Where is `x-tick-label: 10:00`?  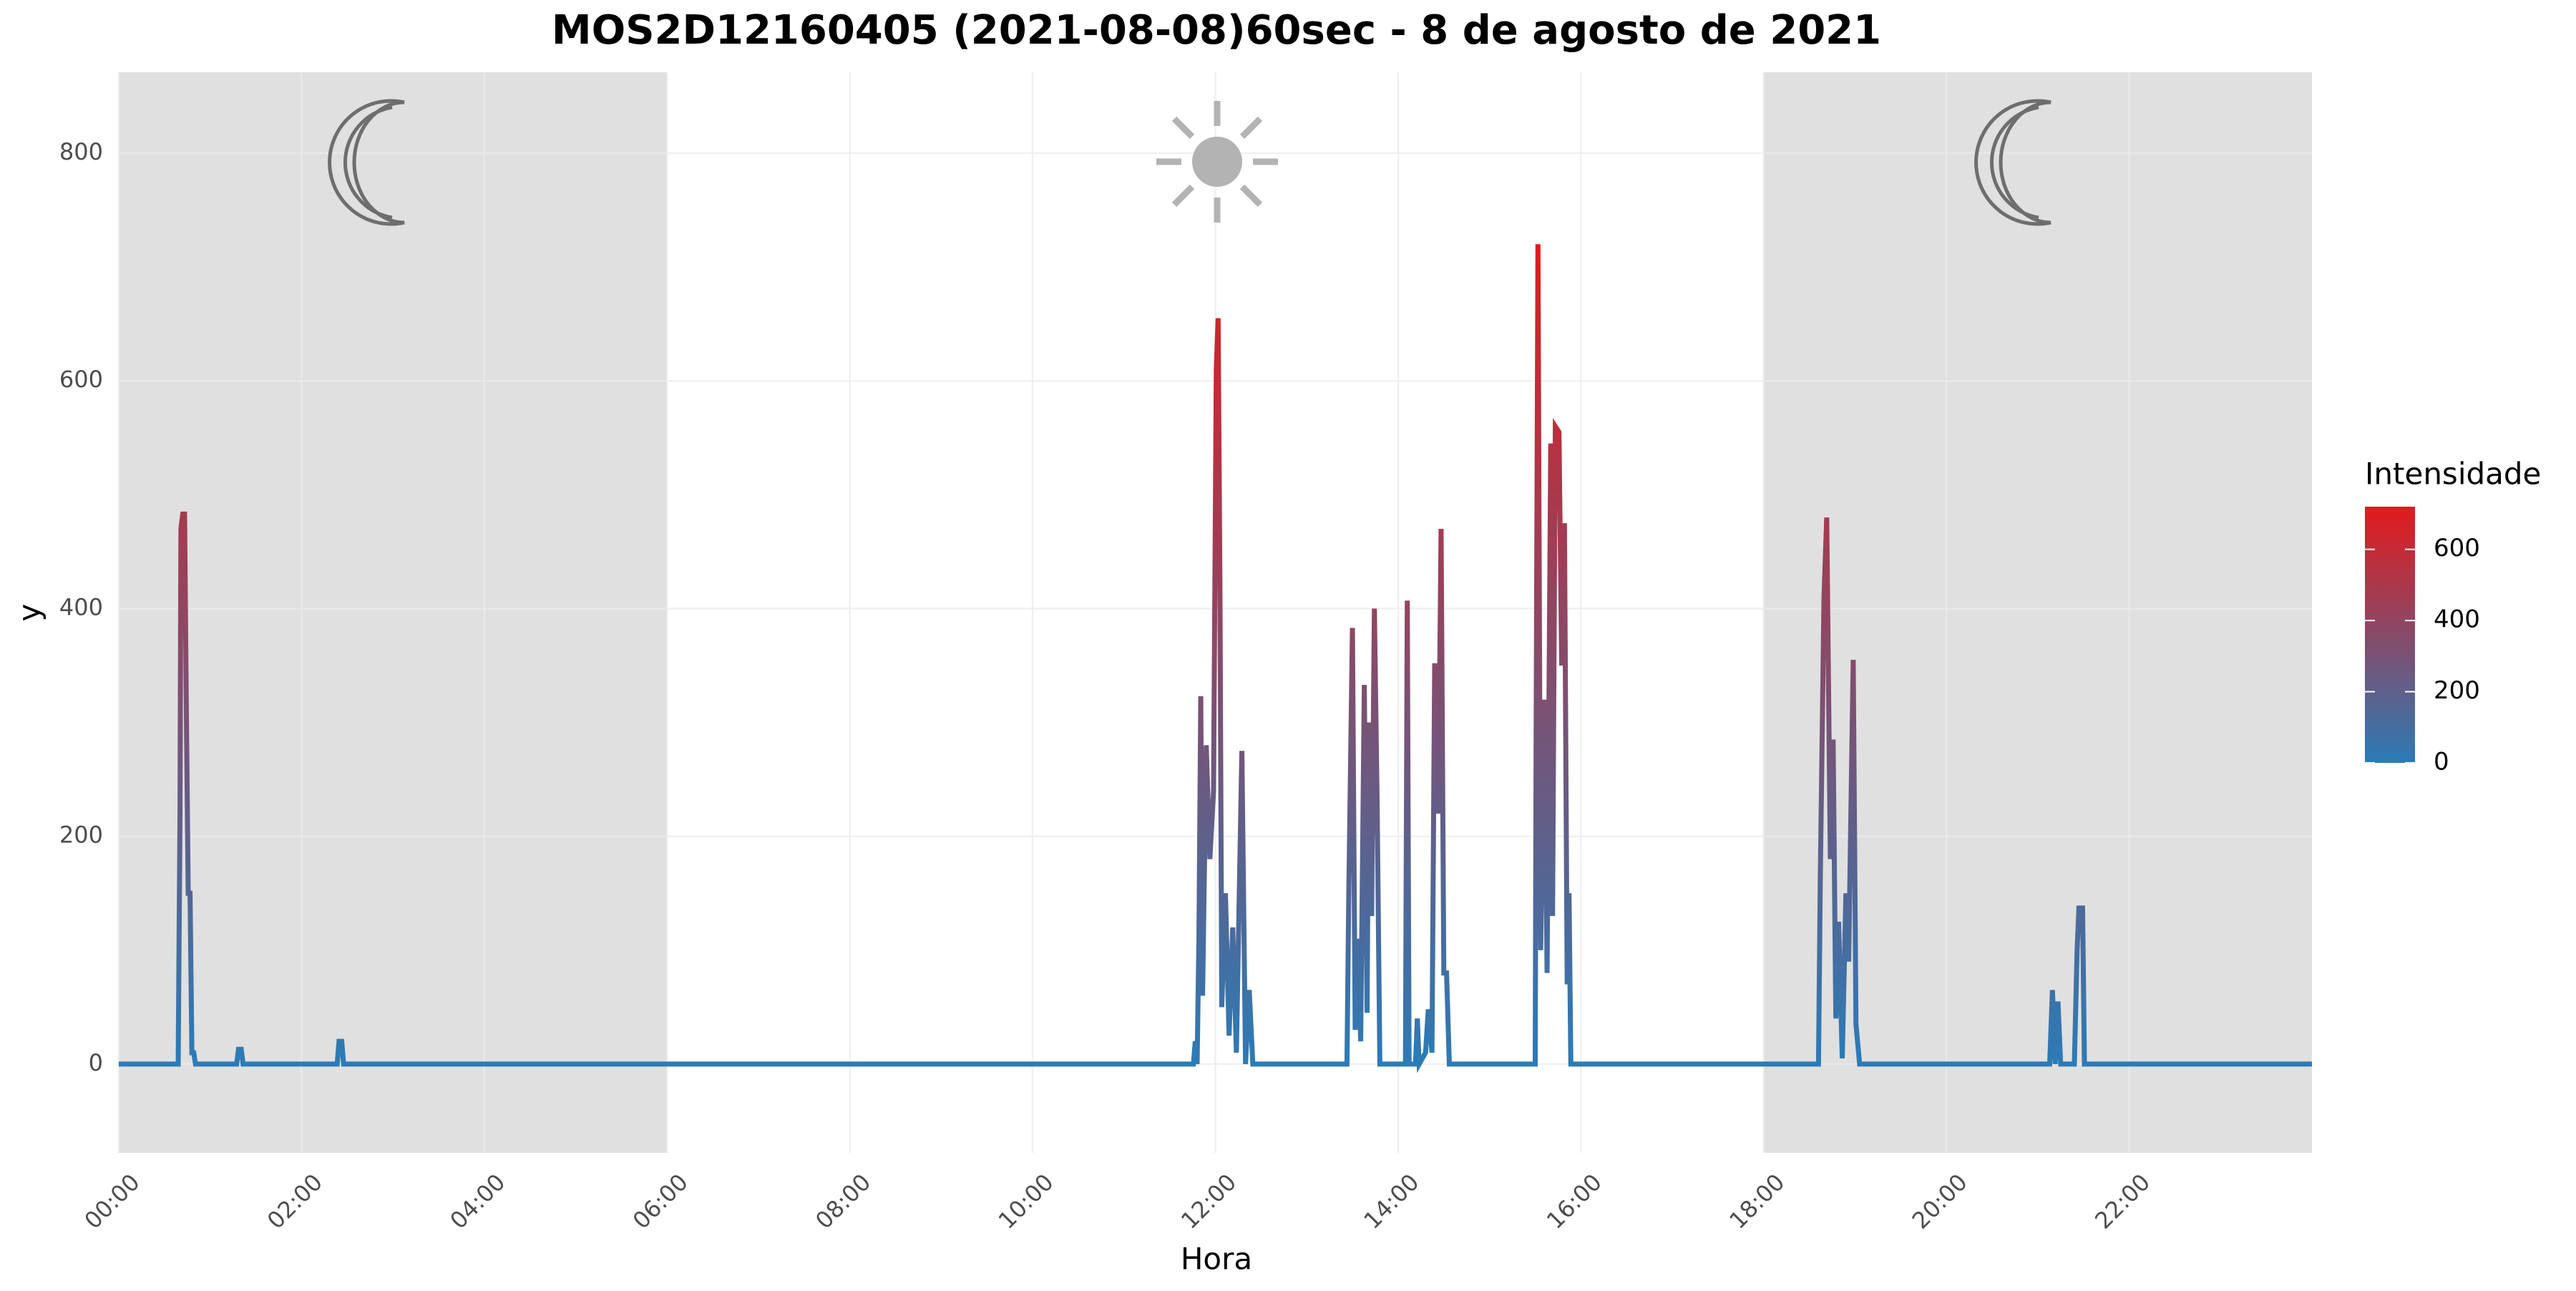 x-tick-label: 10:00 is located at coordinates (1026, 1201).